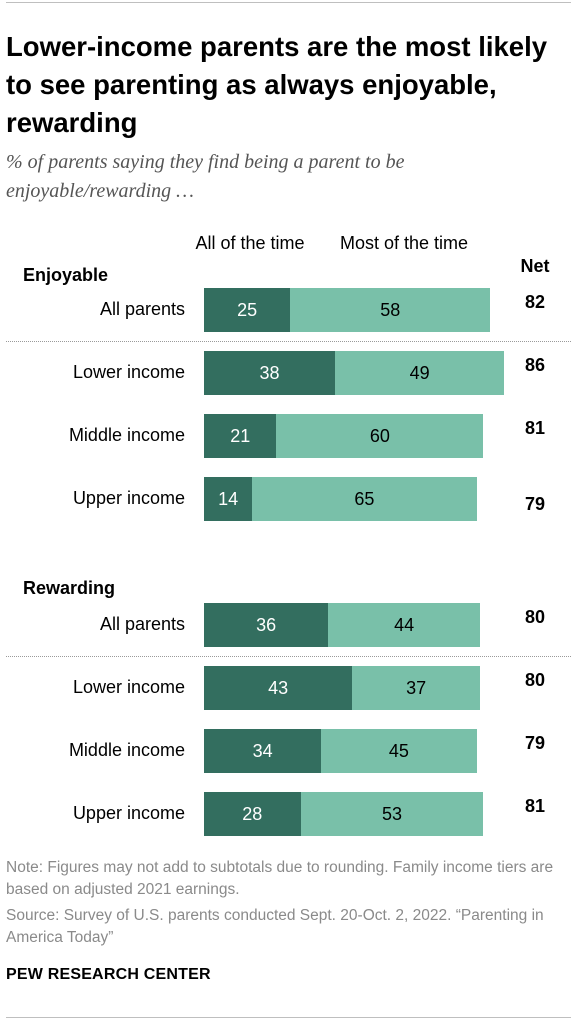 This screenshot has width=577, height=1023. I want to click on bar-segment-all-of-the-time: 43, so click(278, 688).